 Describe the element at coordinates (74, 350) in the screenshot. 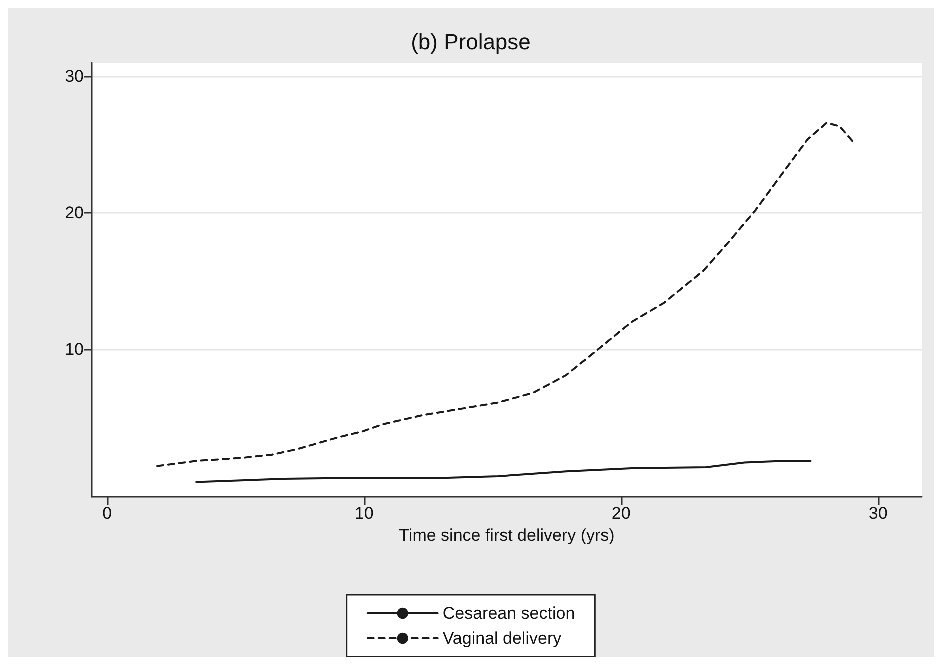

I see `y-tick-label: 10` at that location.